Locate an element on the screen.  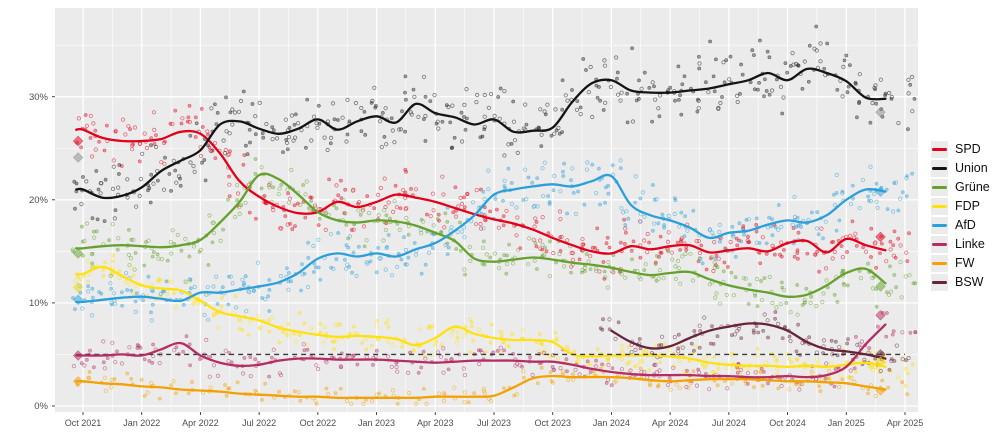
x-tick-label: Jul 2024 is located at coordinates (729, 423).